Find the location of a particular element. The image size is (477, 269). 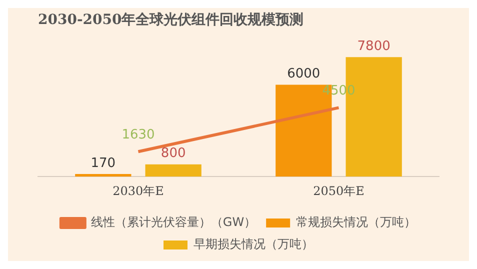

data-label: 800 is located at coordinates (173, 154).